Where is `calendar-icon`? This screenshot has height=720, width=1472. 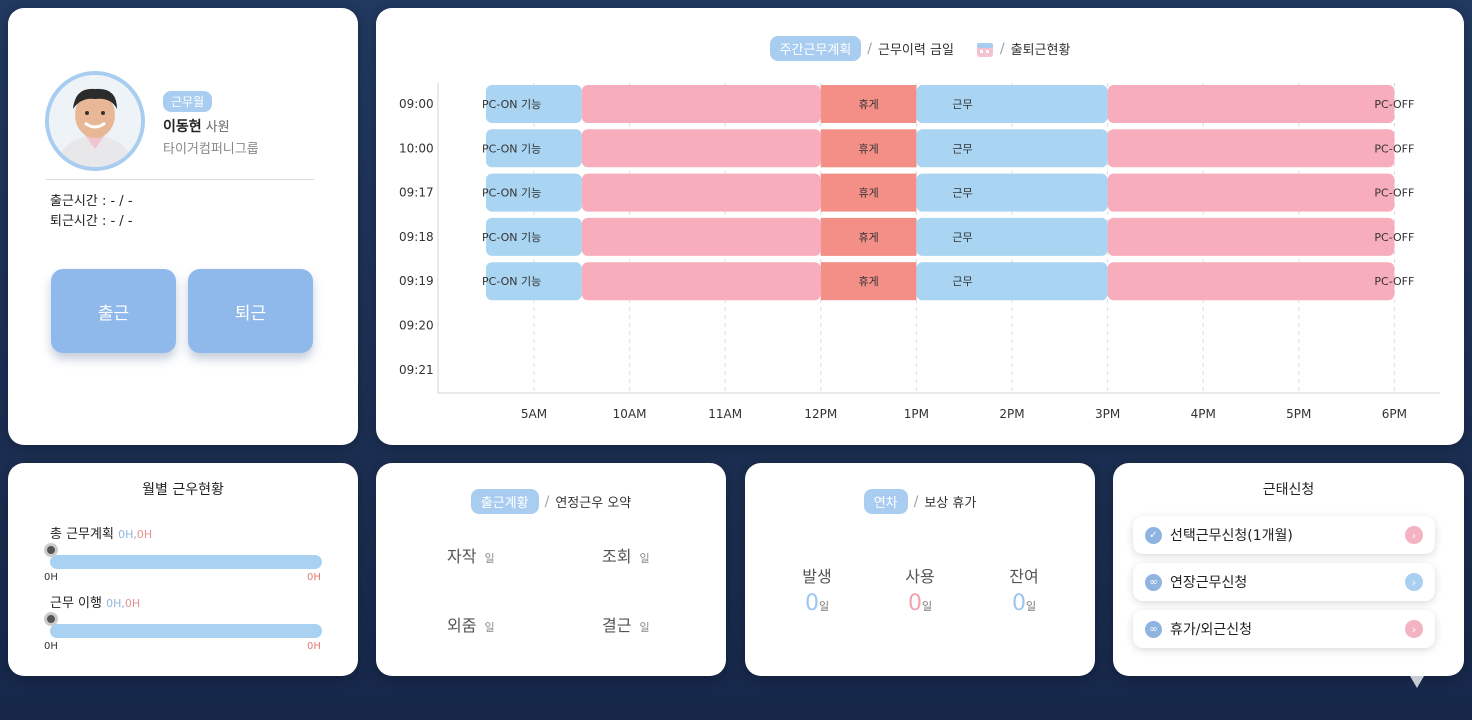 calendar-icon is located at coordinates (985, 49).